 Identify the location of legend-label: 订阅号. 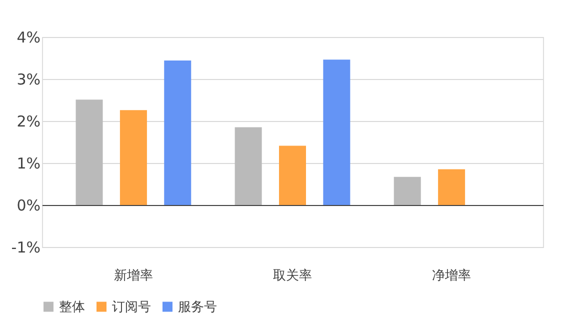
(131, 307).